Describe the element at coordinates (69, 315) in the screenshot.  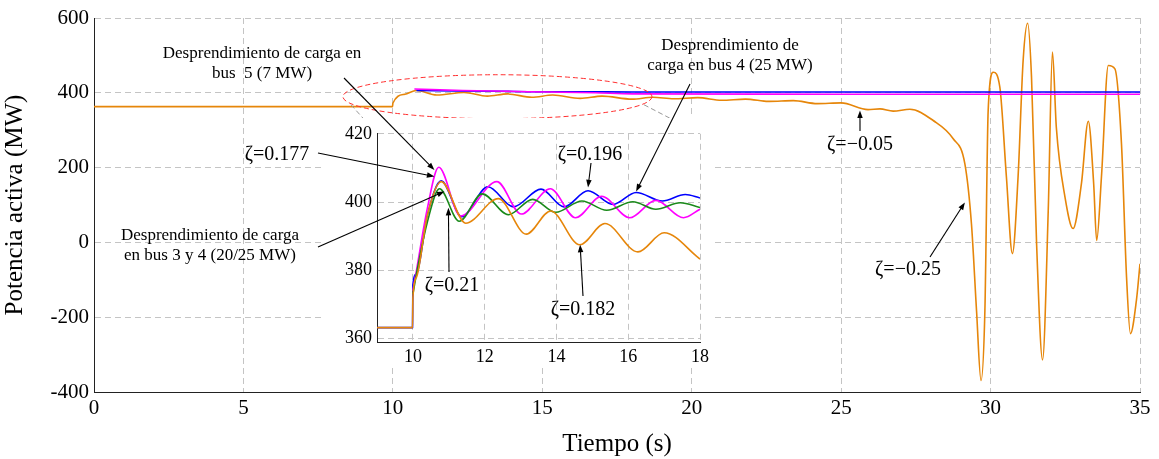
I see `y-tick-label: -200` at that location.